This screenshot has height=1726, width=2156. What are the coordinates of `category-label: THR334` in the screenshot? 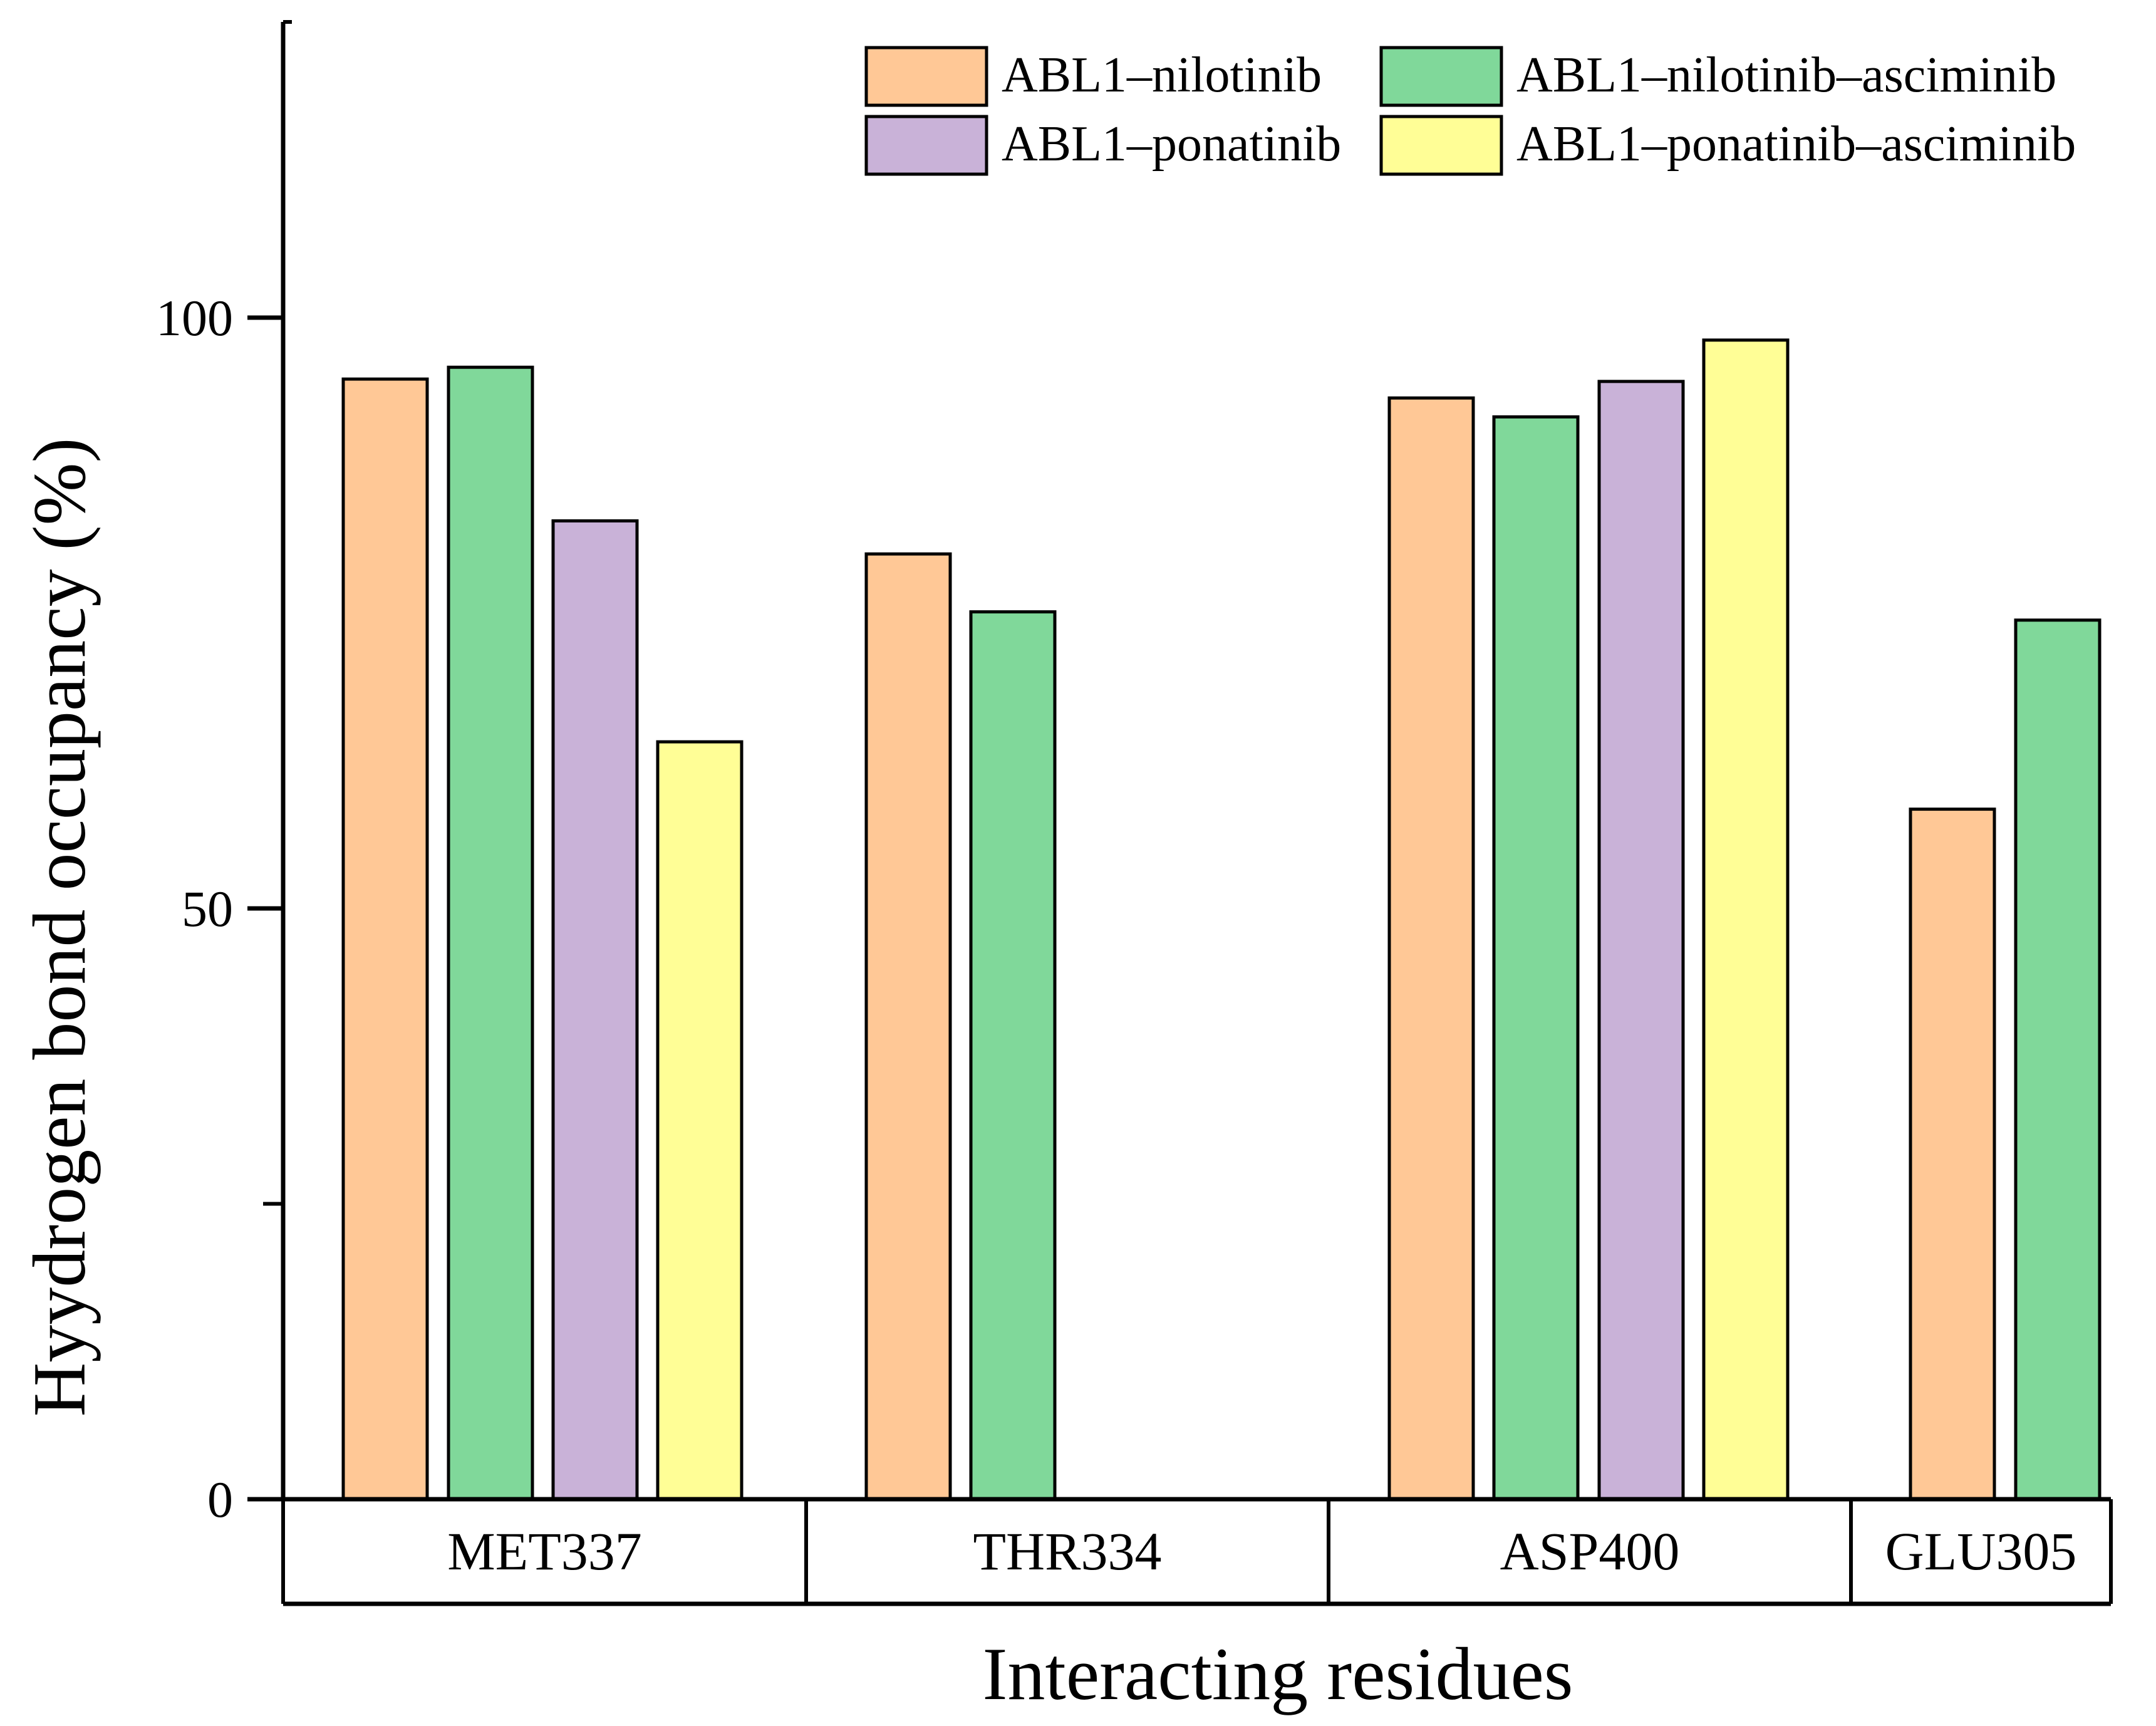 It's located at (1067, 1551).